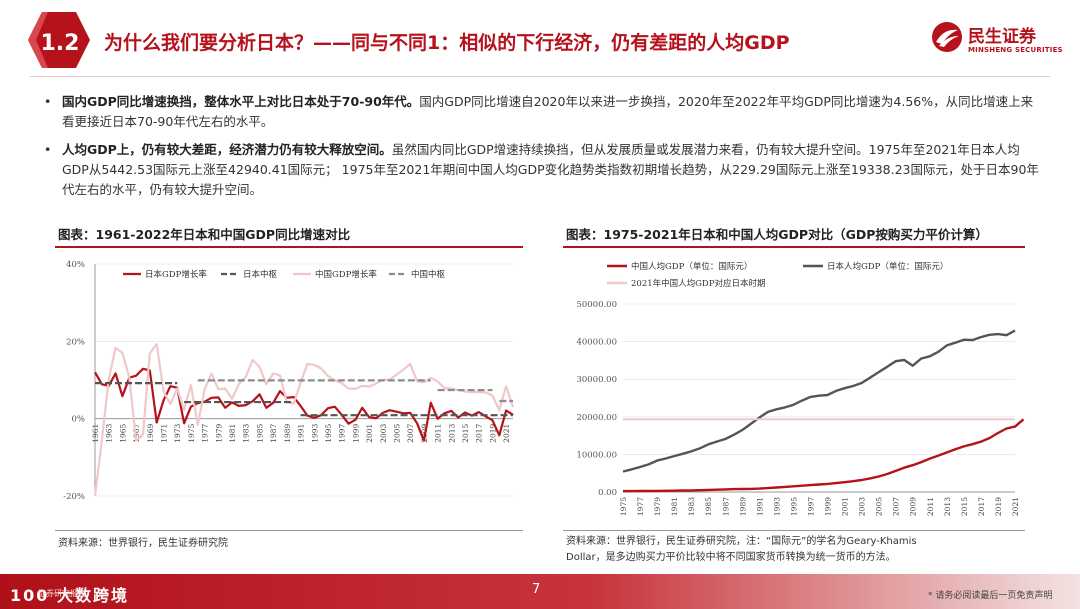 Image resolution: width=1080 pixels, height=609 pixels. Describe the element at coordinates (674, 506) in the screenshot. I see `x-tick-label: 1981` at that location.